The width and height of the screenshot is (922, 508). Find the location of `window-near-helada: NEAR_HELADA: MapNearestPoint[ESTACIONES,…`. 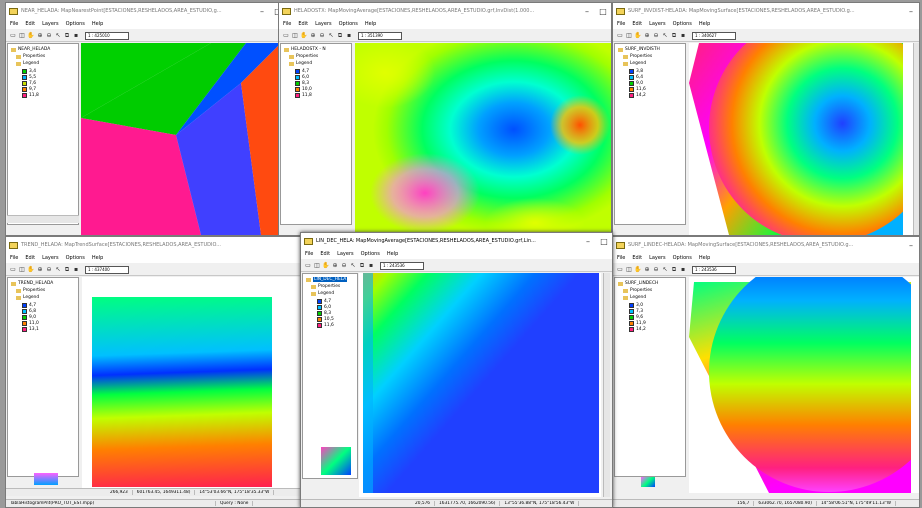

window-near-helada: NEAR_HELADA: MapNearestPoint[ESTACIONES,… is located at coordinates (146, 119).